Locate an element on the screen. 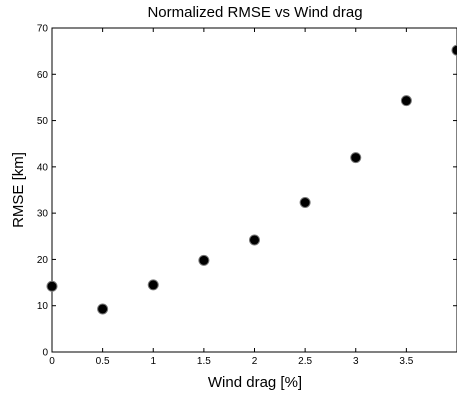 The image size is (457, 399). x-tick-label: 2 is located at coordinates (255, 361).